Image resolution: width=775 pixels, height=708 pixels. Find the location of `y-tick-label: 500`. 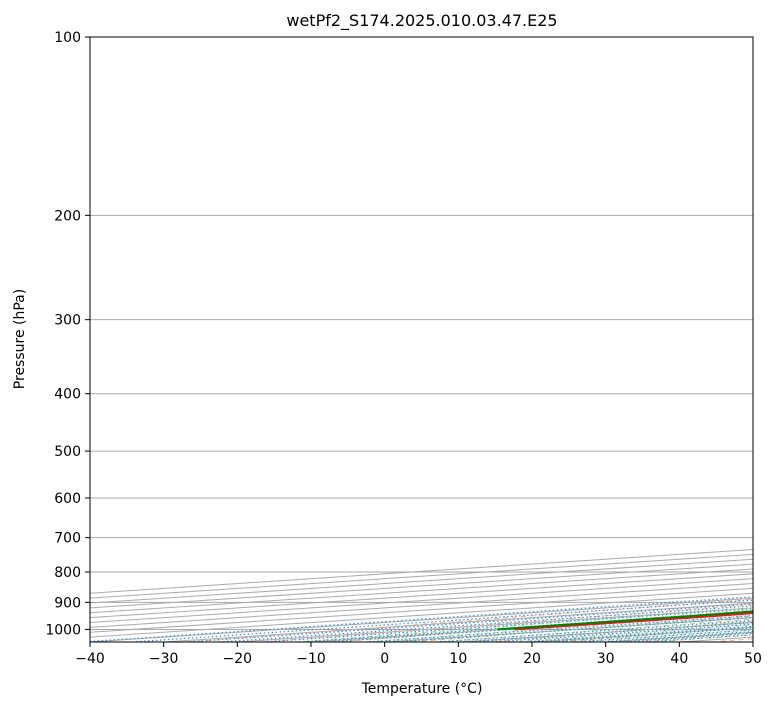

y-tick-label: 500 is located at coordinates (67, 452).